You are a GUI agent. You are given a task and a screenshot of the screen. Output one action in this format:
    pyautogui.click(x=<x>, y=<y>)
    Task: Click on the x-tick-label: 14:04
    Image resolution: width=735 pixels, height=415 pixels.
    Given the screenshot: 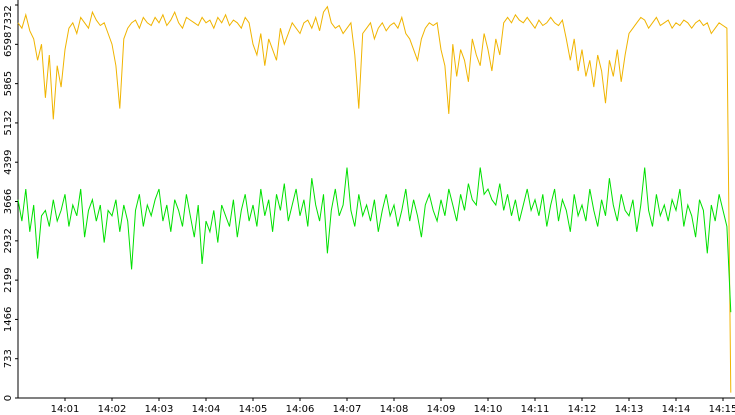 What is the action you would take?
    pyautogui.click(x=206, y=409)
    